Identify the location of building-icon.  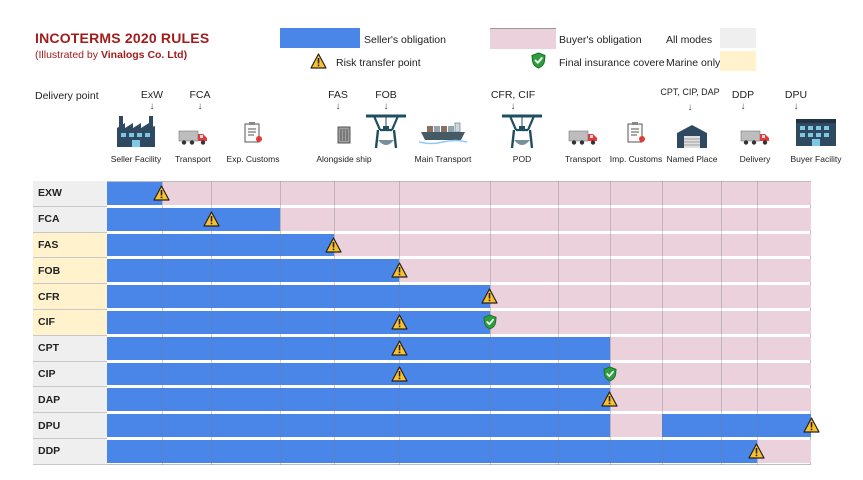
(816, 134).